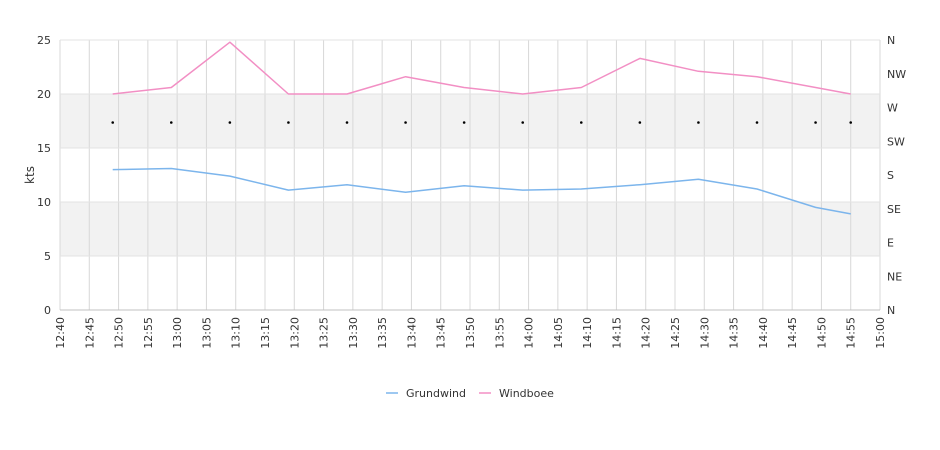  I want to click on series-line-grundwind, so click(481, 191).